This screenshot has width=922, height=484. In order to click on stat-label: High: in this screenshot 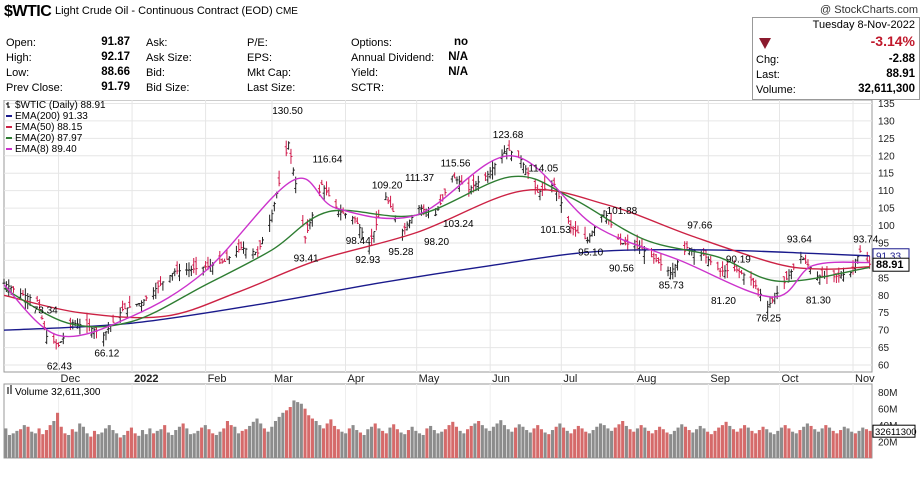, I will do `click(19, 58)`.